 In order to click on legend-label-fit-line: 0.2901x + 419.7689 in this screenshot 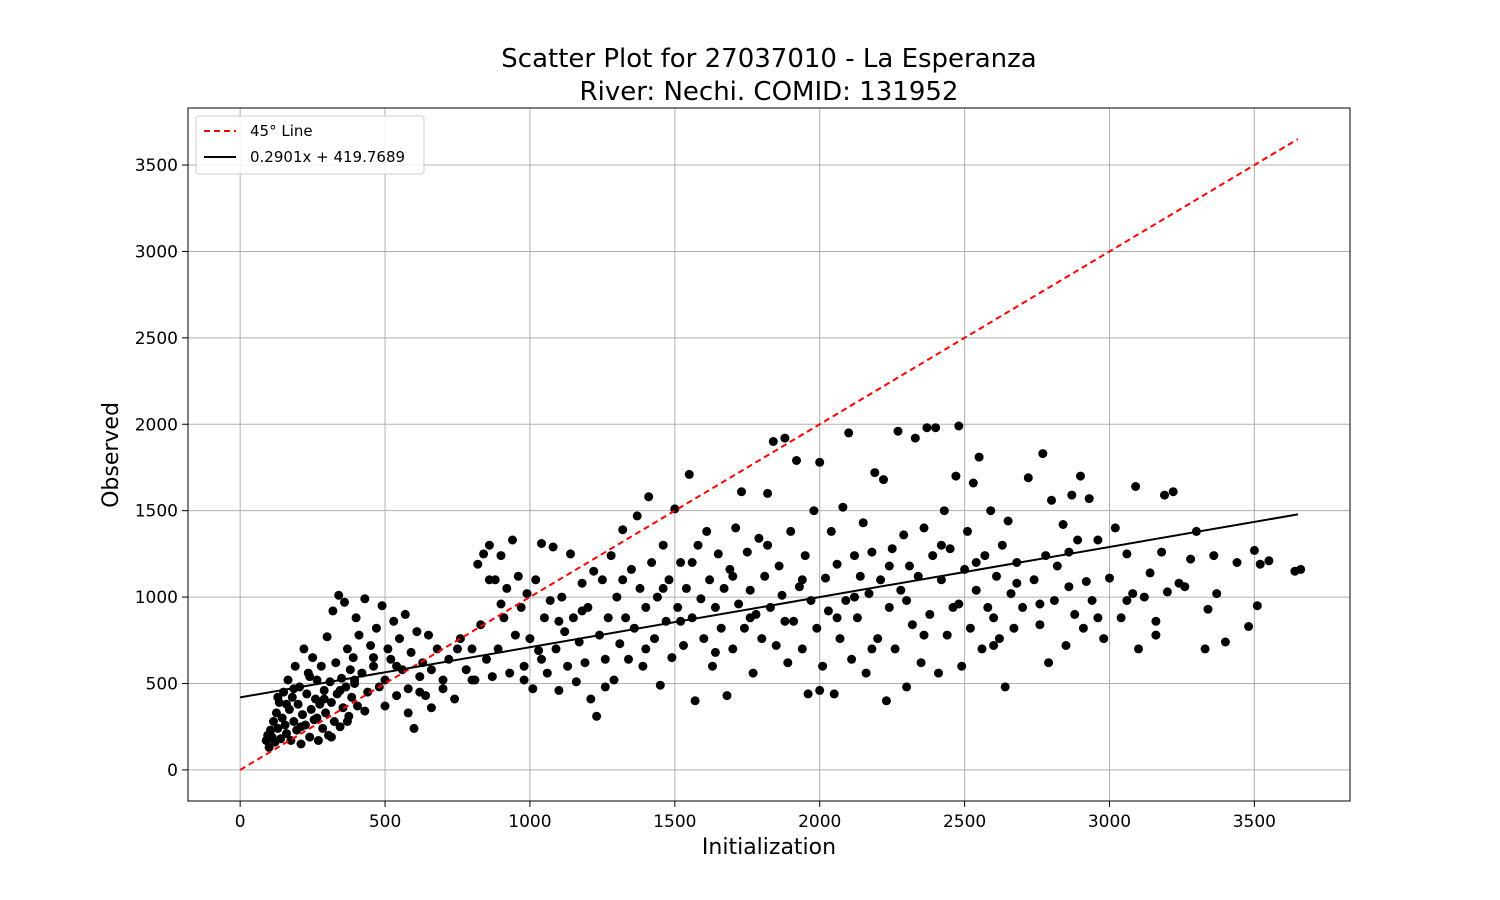, I will do `click(327, 157)`.